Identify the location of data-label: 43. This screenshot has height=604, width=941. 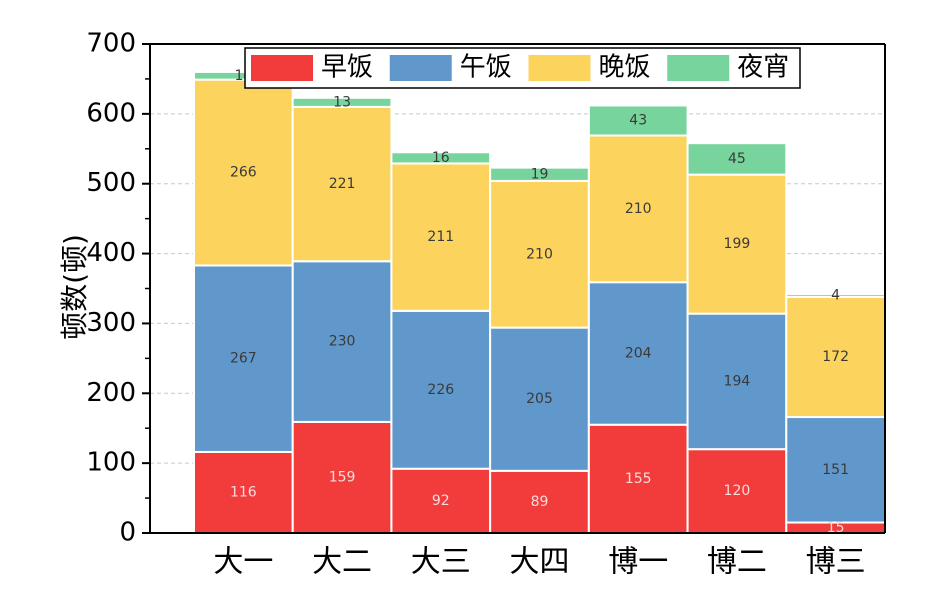
(638, 120).